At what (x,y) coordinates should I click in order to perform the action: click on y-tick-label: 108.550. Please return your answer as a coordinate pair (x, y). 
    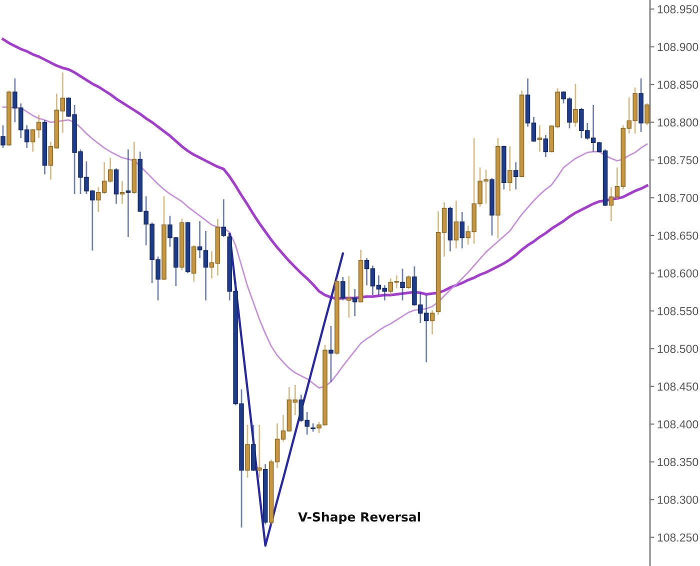
    Looking at the image, I should click on (678, 311).